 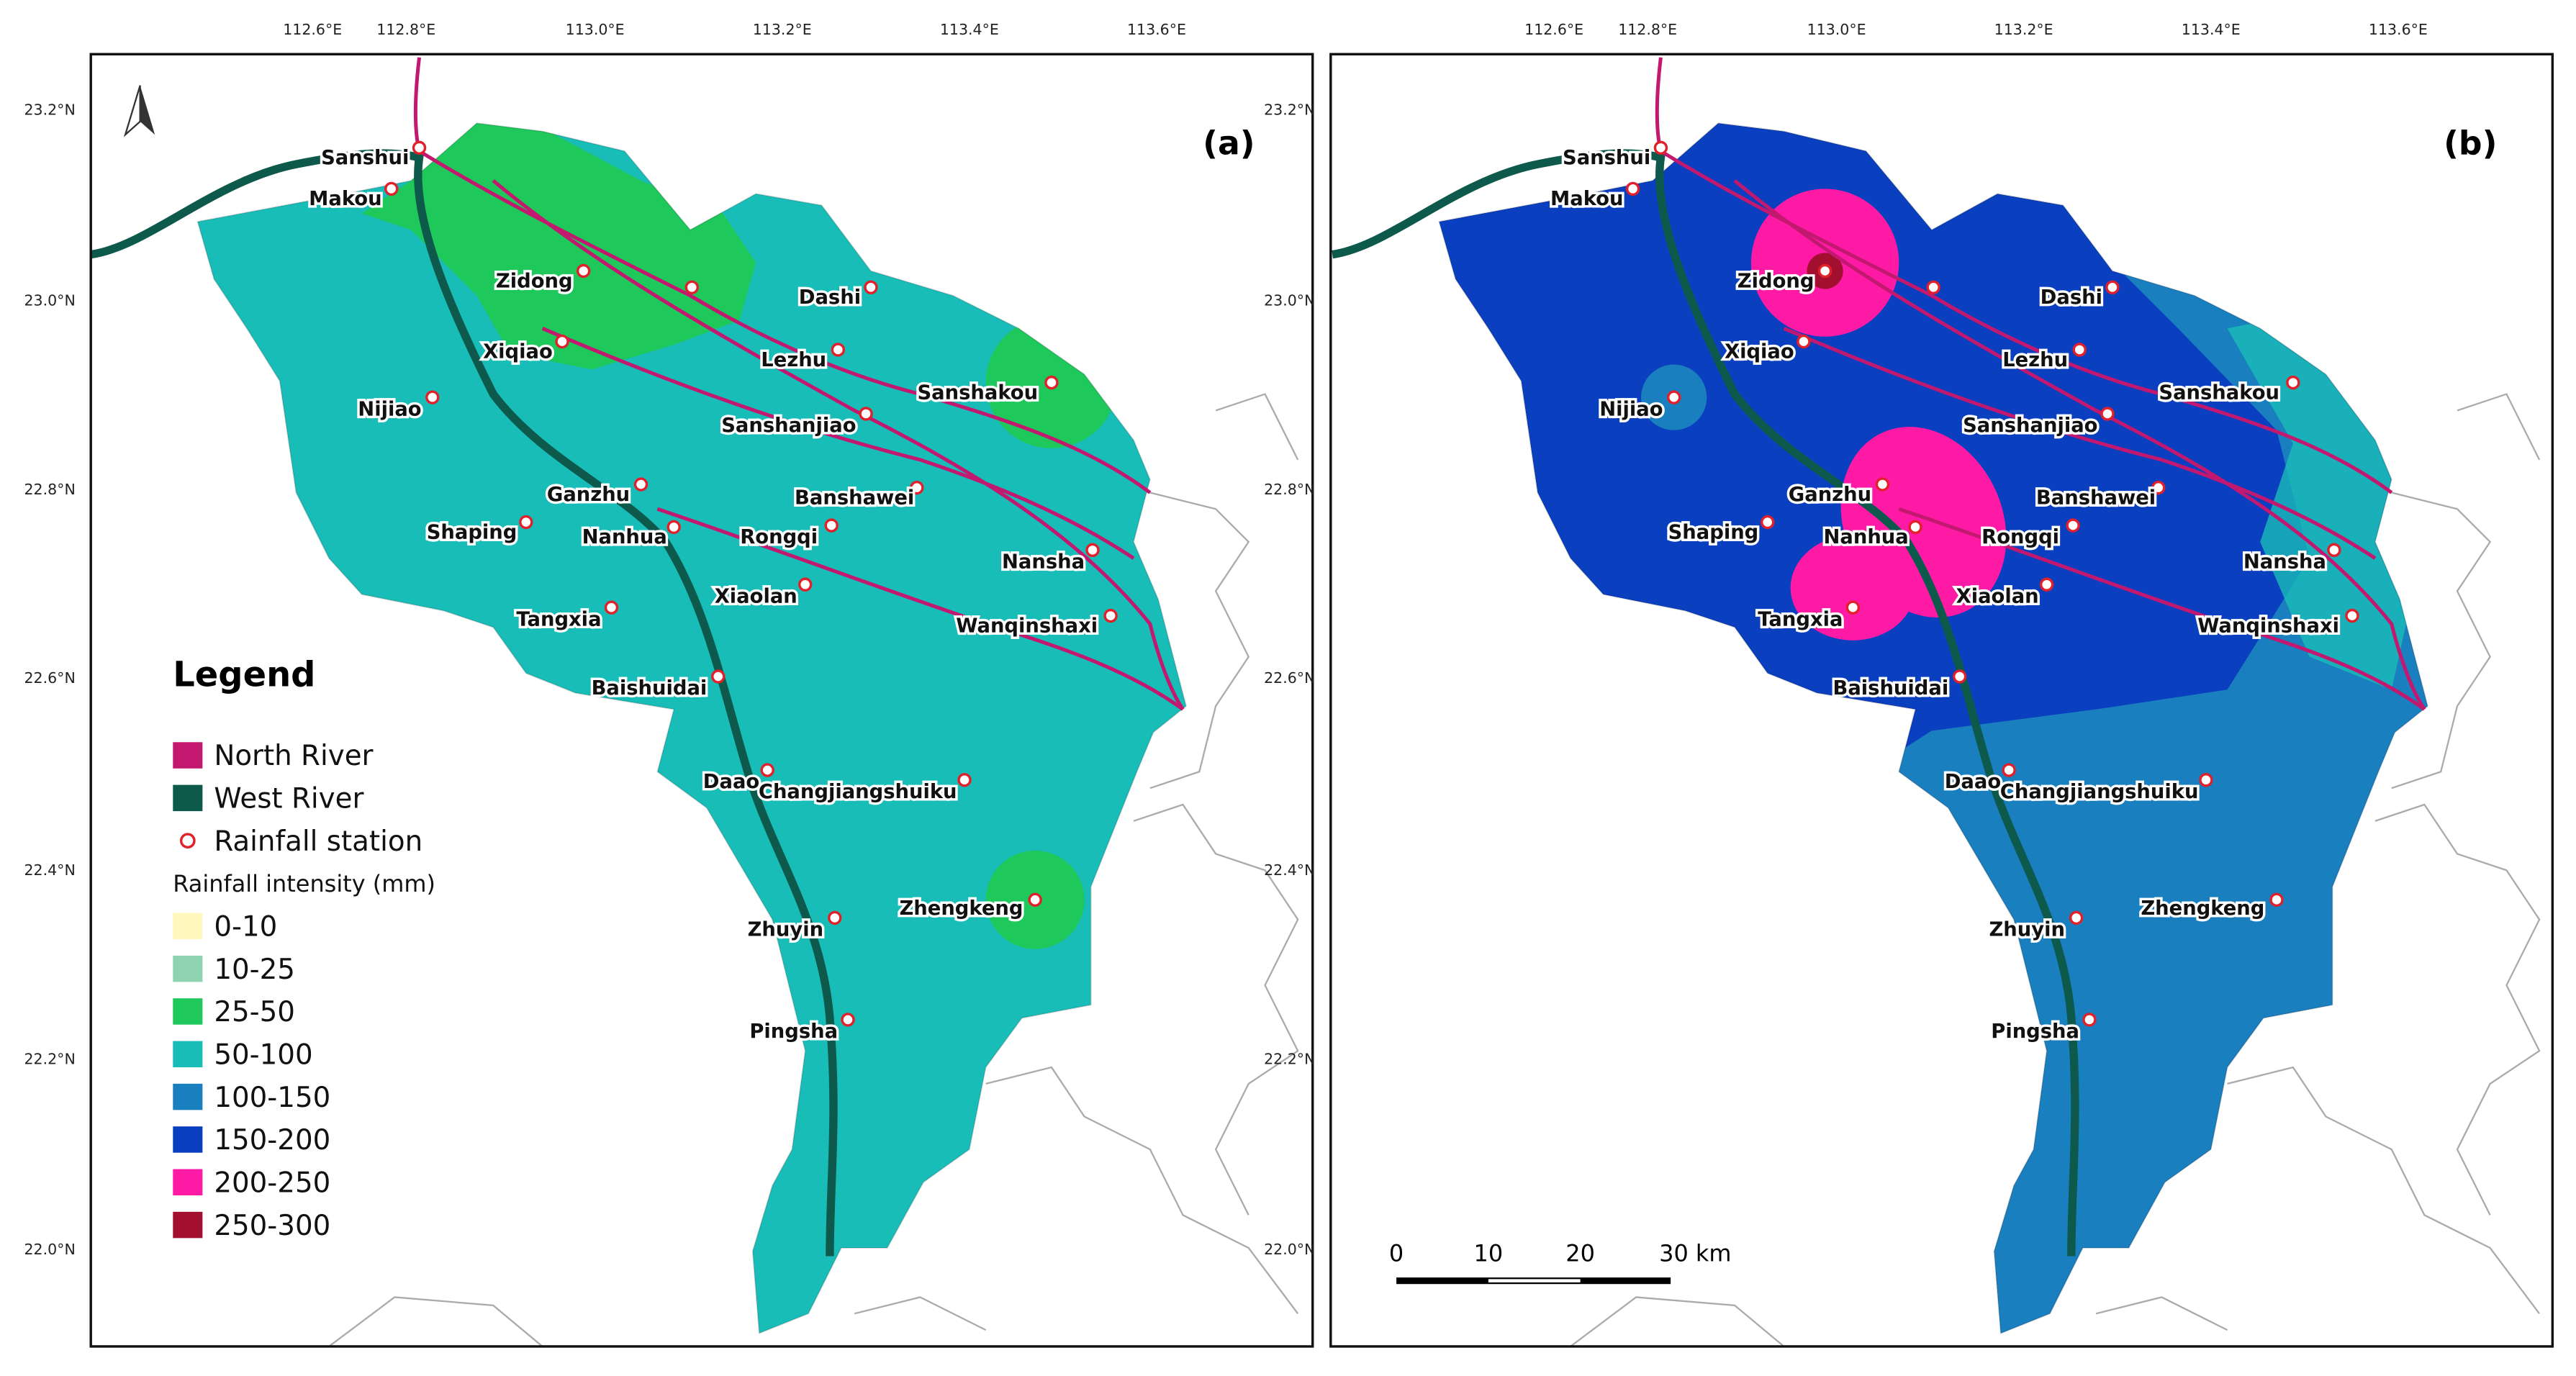 I want to click on station-label: Lezhu, so click(x=2035, y=360).